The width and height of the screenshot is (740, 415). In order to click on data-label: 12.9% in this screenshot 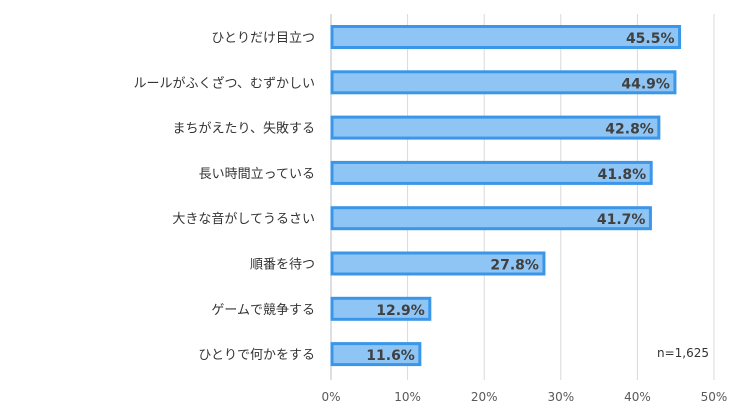, I will do `click(400, 311)`.